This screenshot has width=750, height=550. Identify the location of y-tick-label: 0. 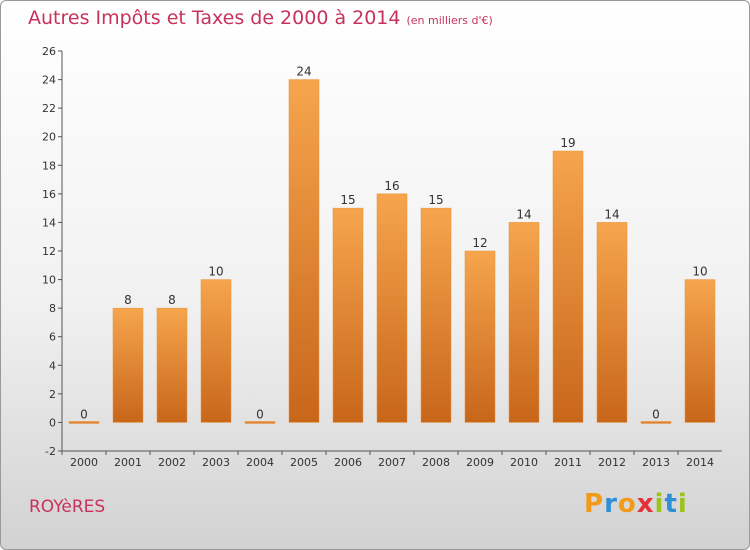
(52, 422).